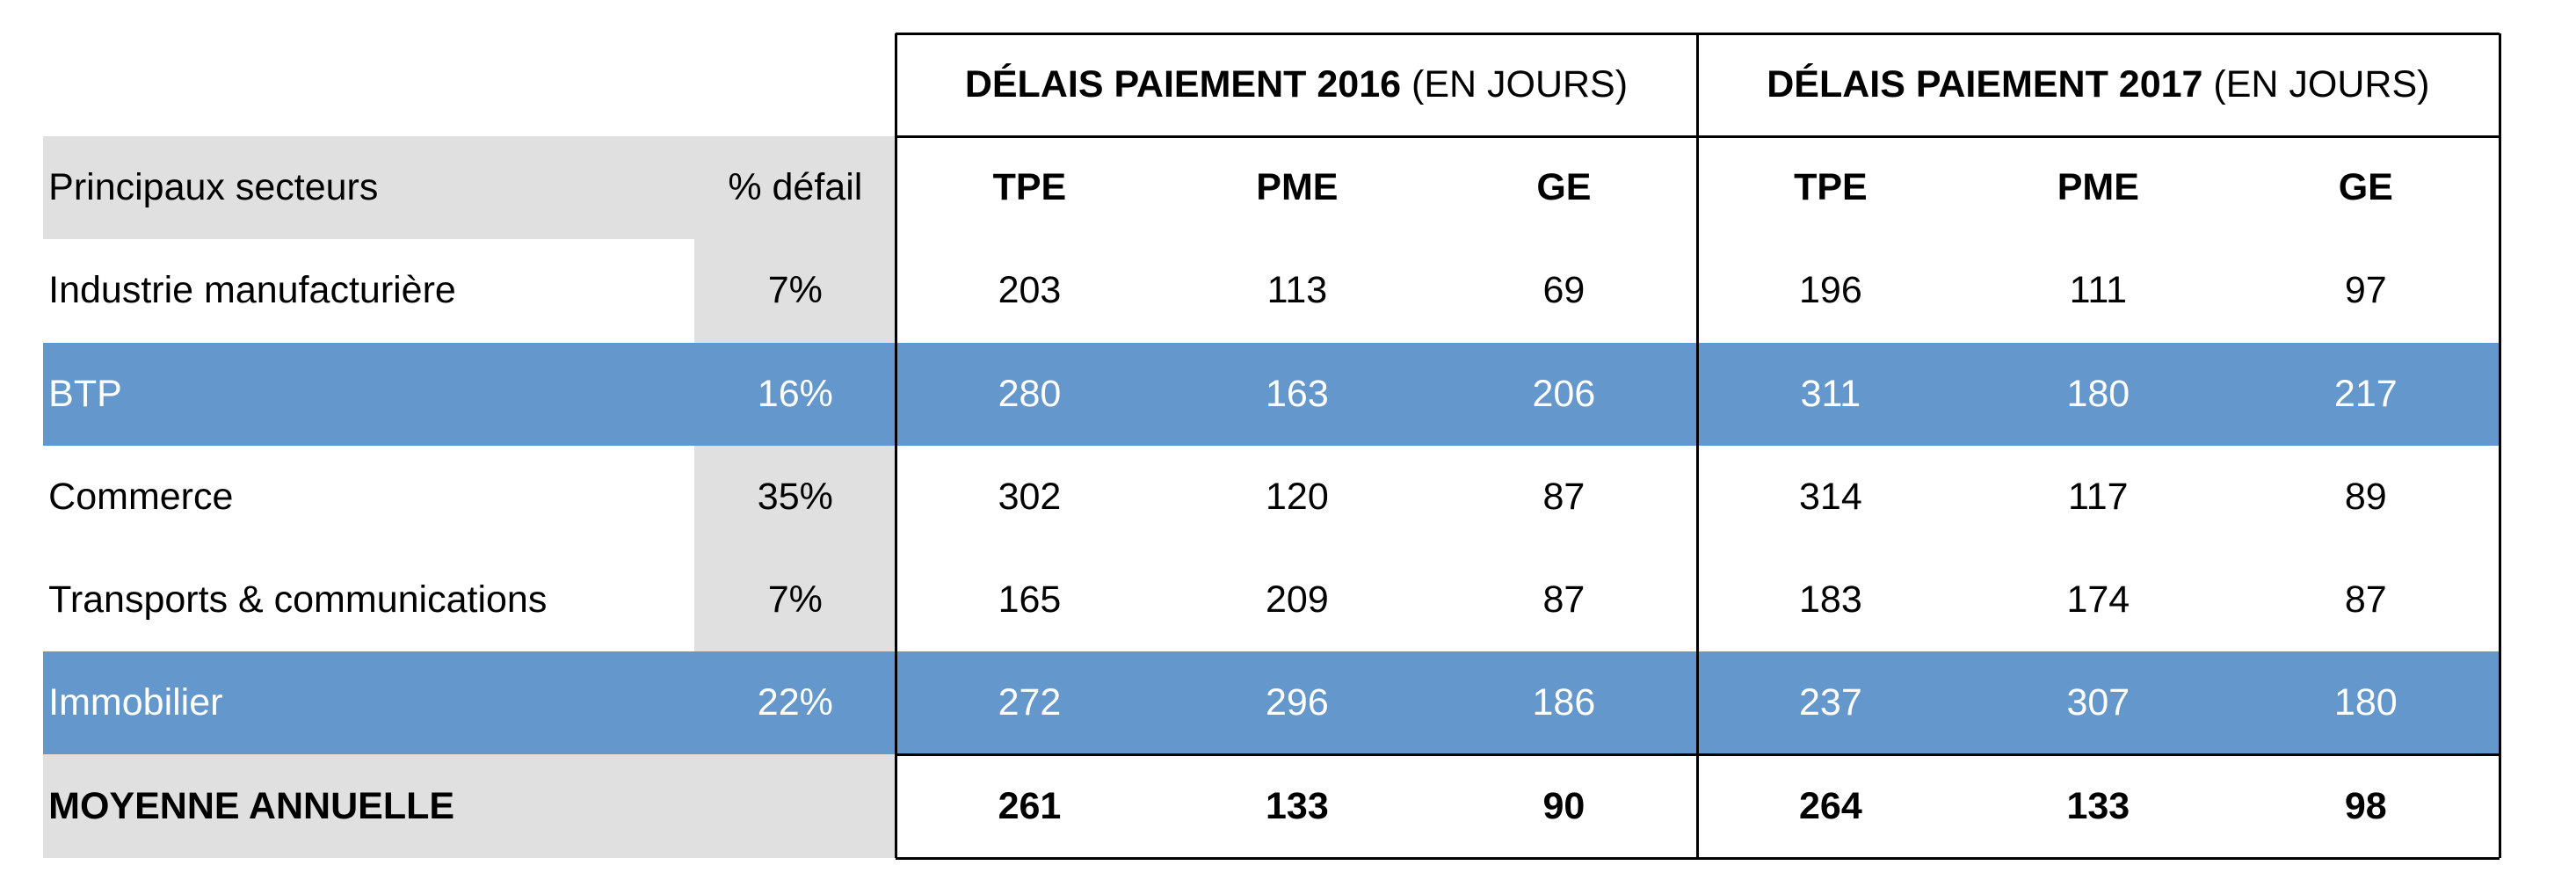 The height and width of the screenshot is (880, 2576). Describe the element at coordinates (1564, 290) in the screenshot. I see `table-cell: 69` at that location.